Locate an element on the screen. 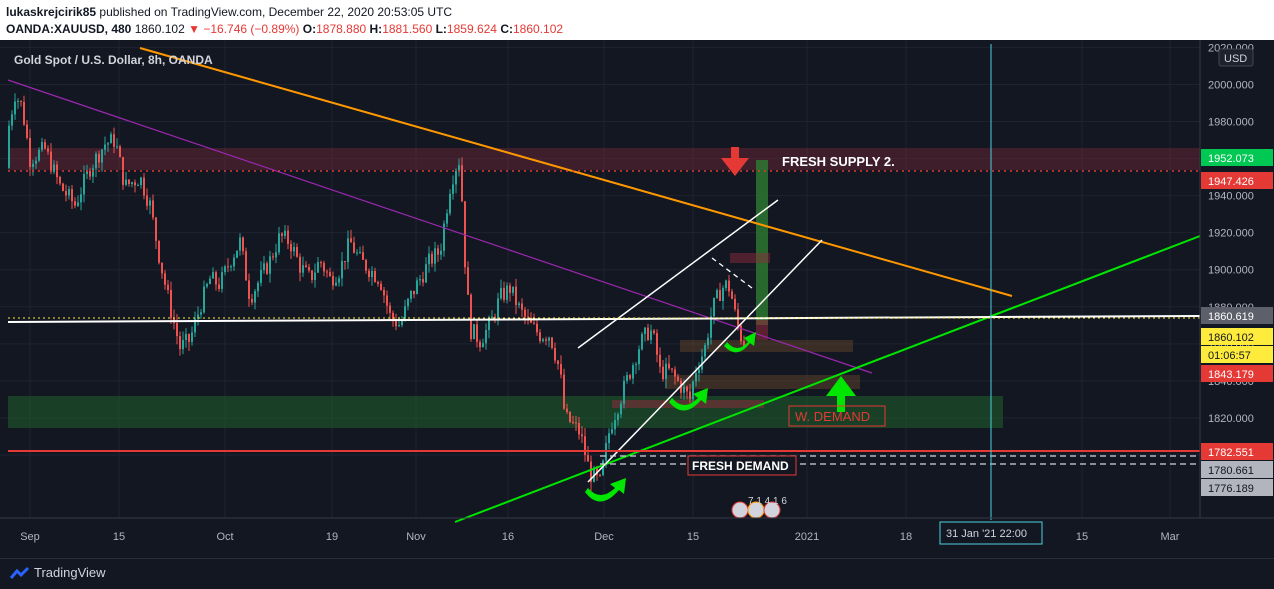 The image size is (1274, 589). w-demand-label: W. DEMAND is located at coordinates (832, 416).